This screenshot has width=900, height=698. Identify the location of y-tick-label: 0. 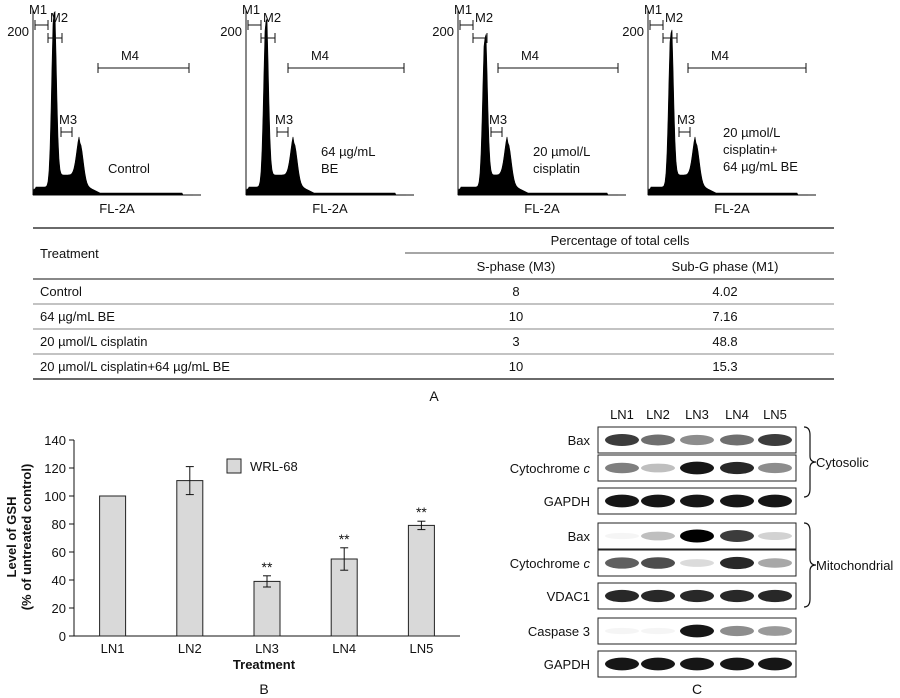
(62, 636).